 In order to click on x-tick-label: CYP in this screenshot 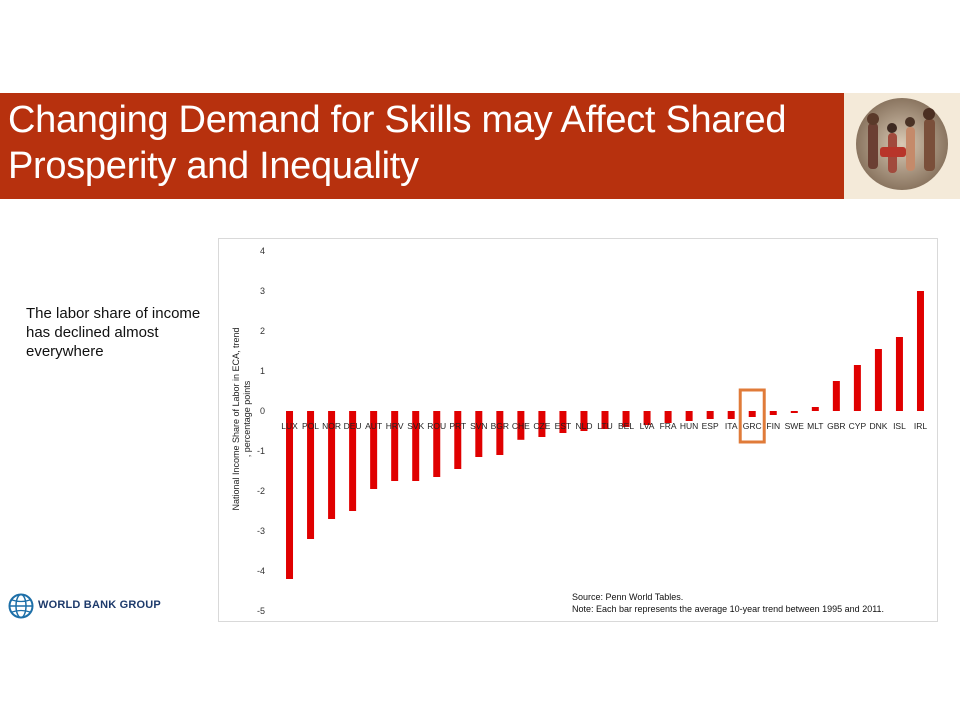, I will do `click(858, 426)`.